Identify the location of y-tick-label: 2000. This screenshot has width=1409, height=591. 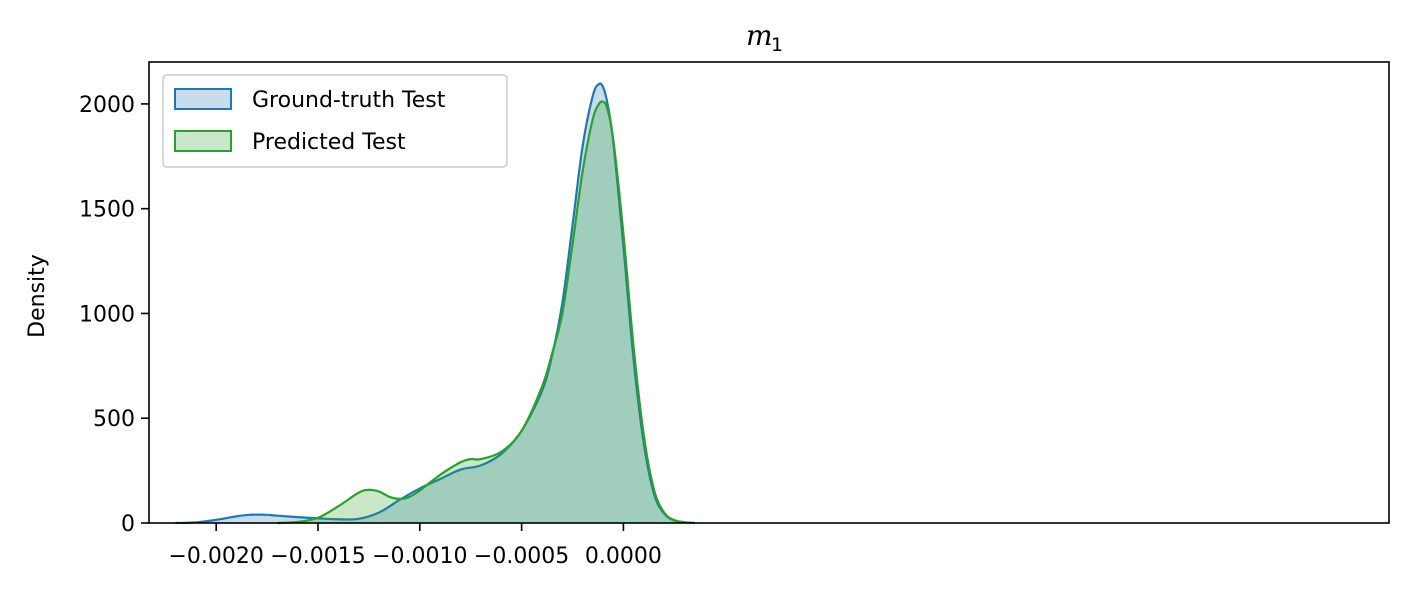
(107, 105).